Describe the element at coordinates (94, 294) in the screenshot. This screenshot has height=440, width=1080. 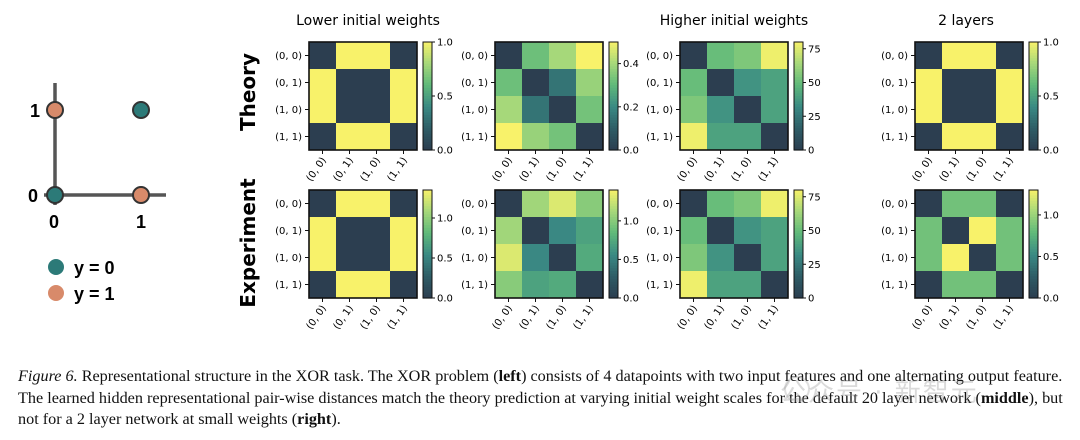
I see `legend-label-y1: y = 1` at that location.